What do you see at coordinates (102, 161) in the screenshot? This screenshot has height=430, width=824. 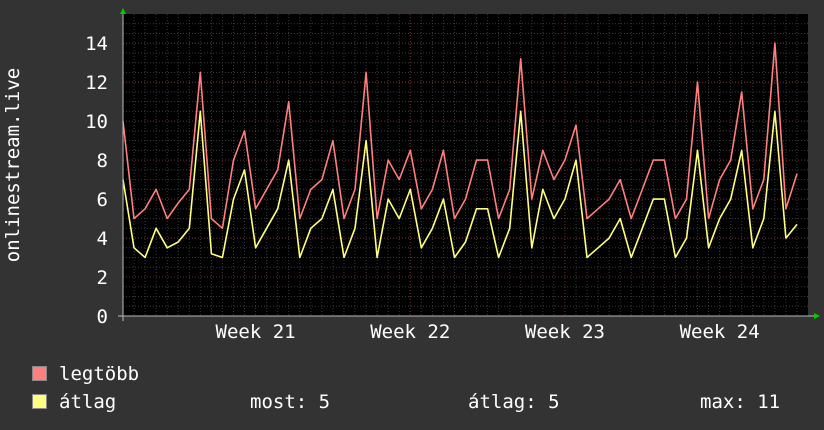 I see `y-tick-label: 8` at bounding box center [102, 161].